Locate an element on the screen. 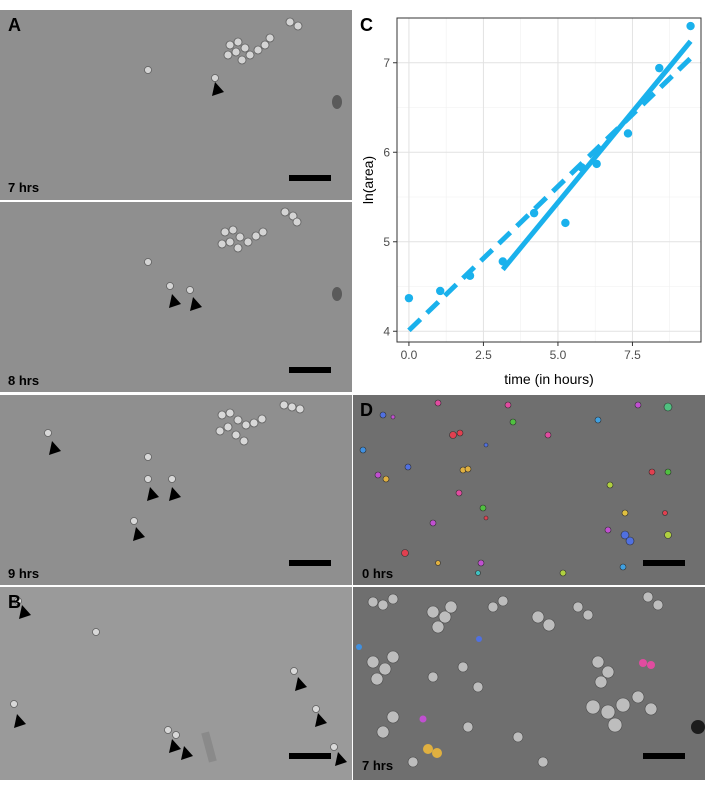 This screenshot has width=705, height=791. fit-line-dashed is located at coordinates (550, 194).